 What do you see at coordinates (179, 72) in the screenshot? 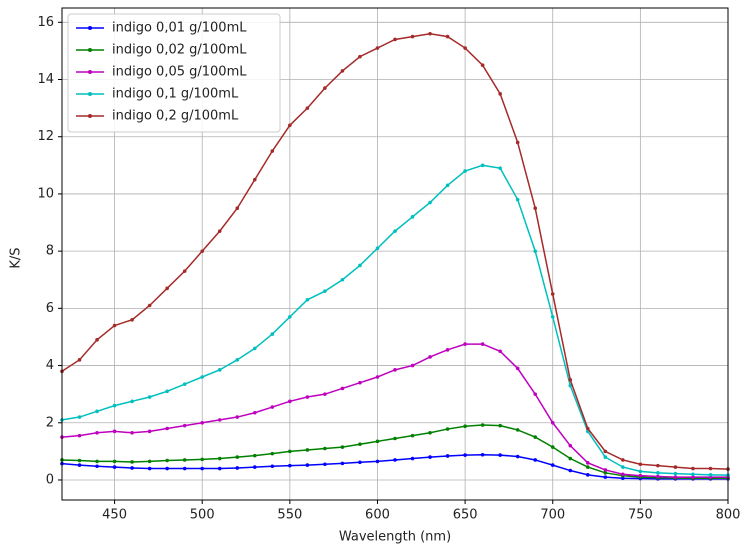
I see `legend-label: indigo 0,05 g/100mL` at bounding box center [179, 72].